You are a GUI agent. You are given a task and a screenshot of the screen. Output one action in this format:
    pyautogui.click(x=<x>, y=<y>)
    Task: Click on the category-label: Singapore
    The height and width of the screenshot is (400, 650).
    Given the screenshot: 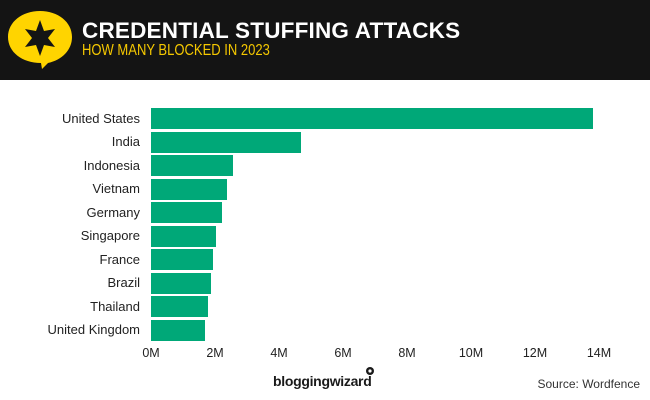 What is the action you would take?
    pyautogui.click(x=110, y=235)
    